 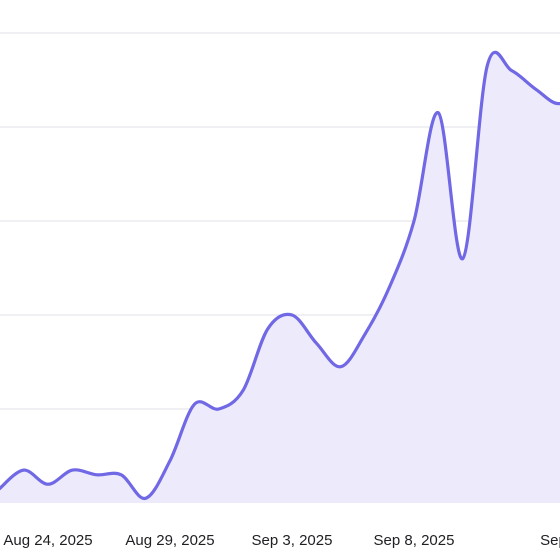 What do you see at coordinates (47, 540) in the screenshot?
I see `x-tick-label: Aug 24, 2025` at bounding box center [47, 540].